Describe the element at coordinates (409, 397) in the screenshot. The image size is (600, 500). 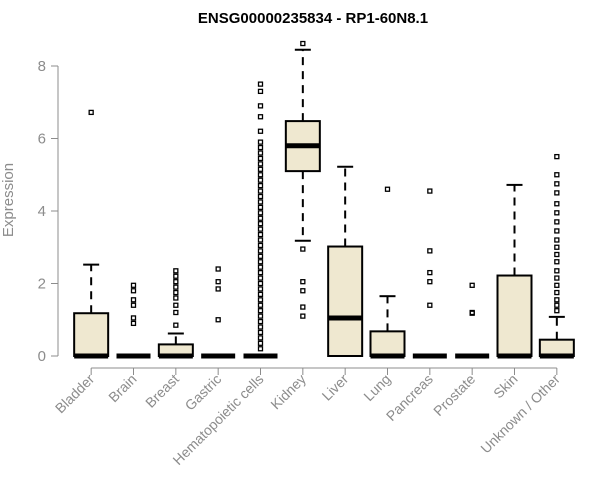
I see `x-tick-label: Pancreas` at that location.